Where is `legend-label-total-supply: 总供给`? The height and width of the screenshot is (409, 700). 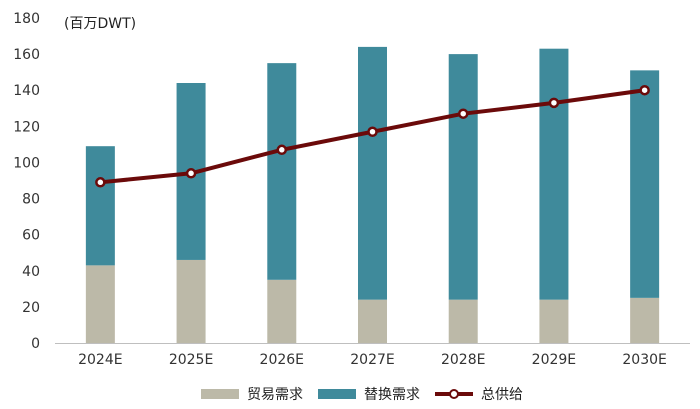
legend-label-total-supply: 总供给 is located at coordinates (502, 395).